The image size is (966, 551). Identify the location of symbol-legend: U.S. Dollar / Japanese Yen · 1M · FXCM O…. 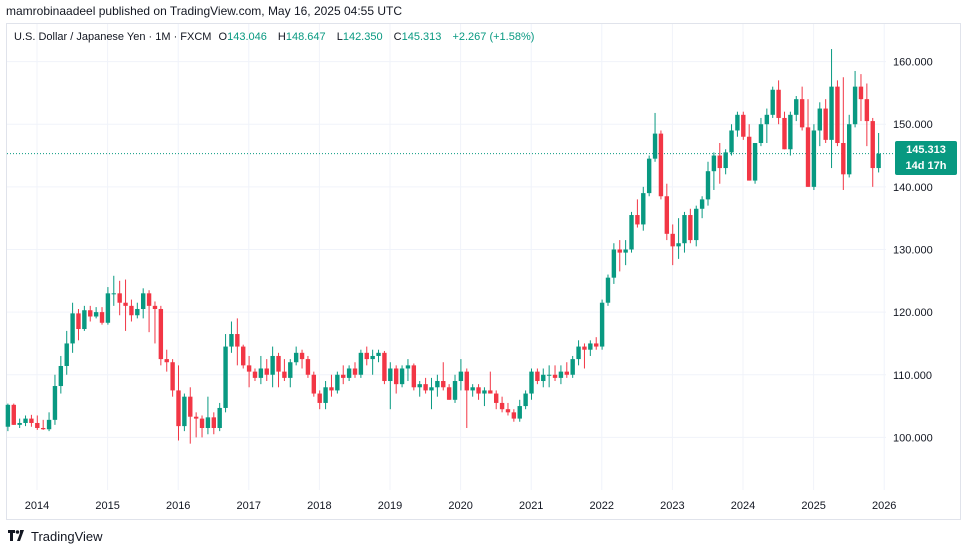
(276, 37).